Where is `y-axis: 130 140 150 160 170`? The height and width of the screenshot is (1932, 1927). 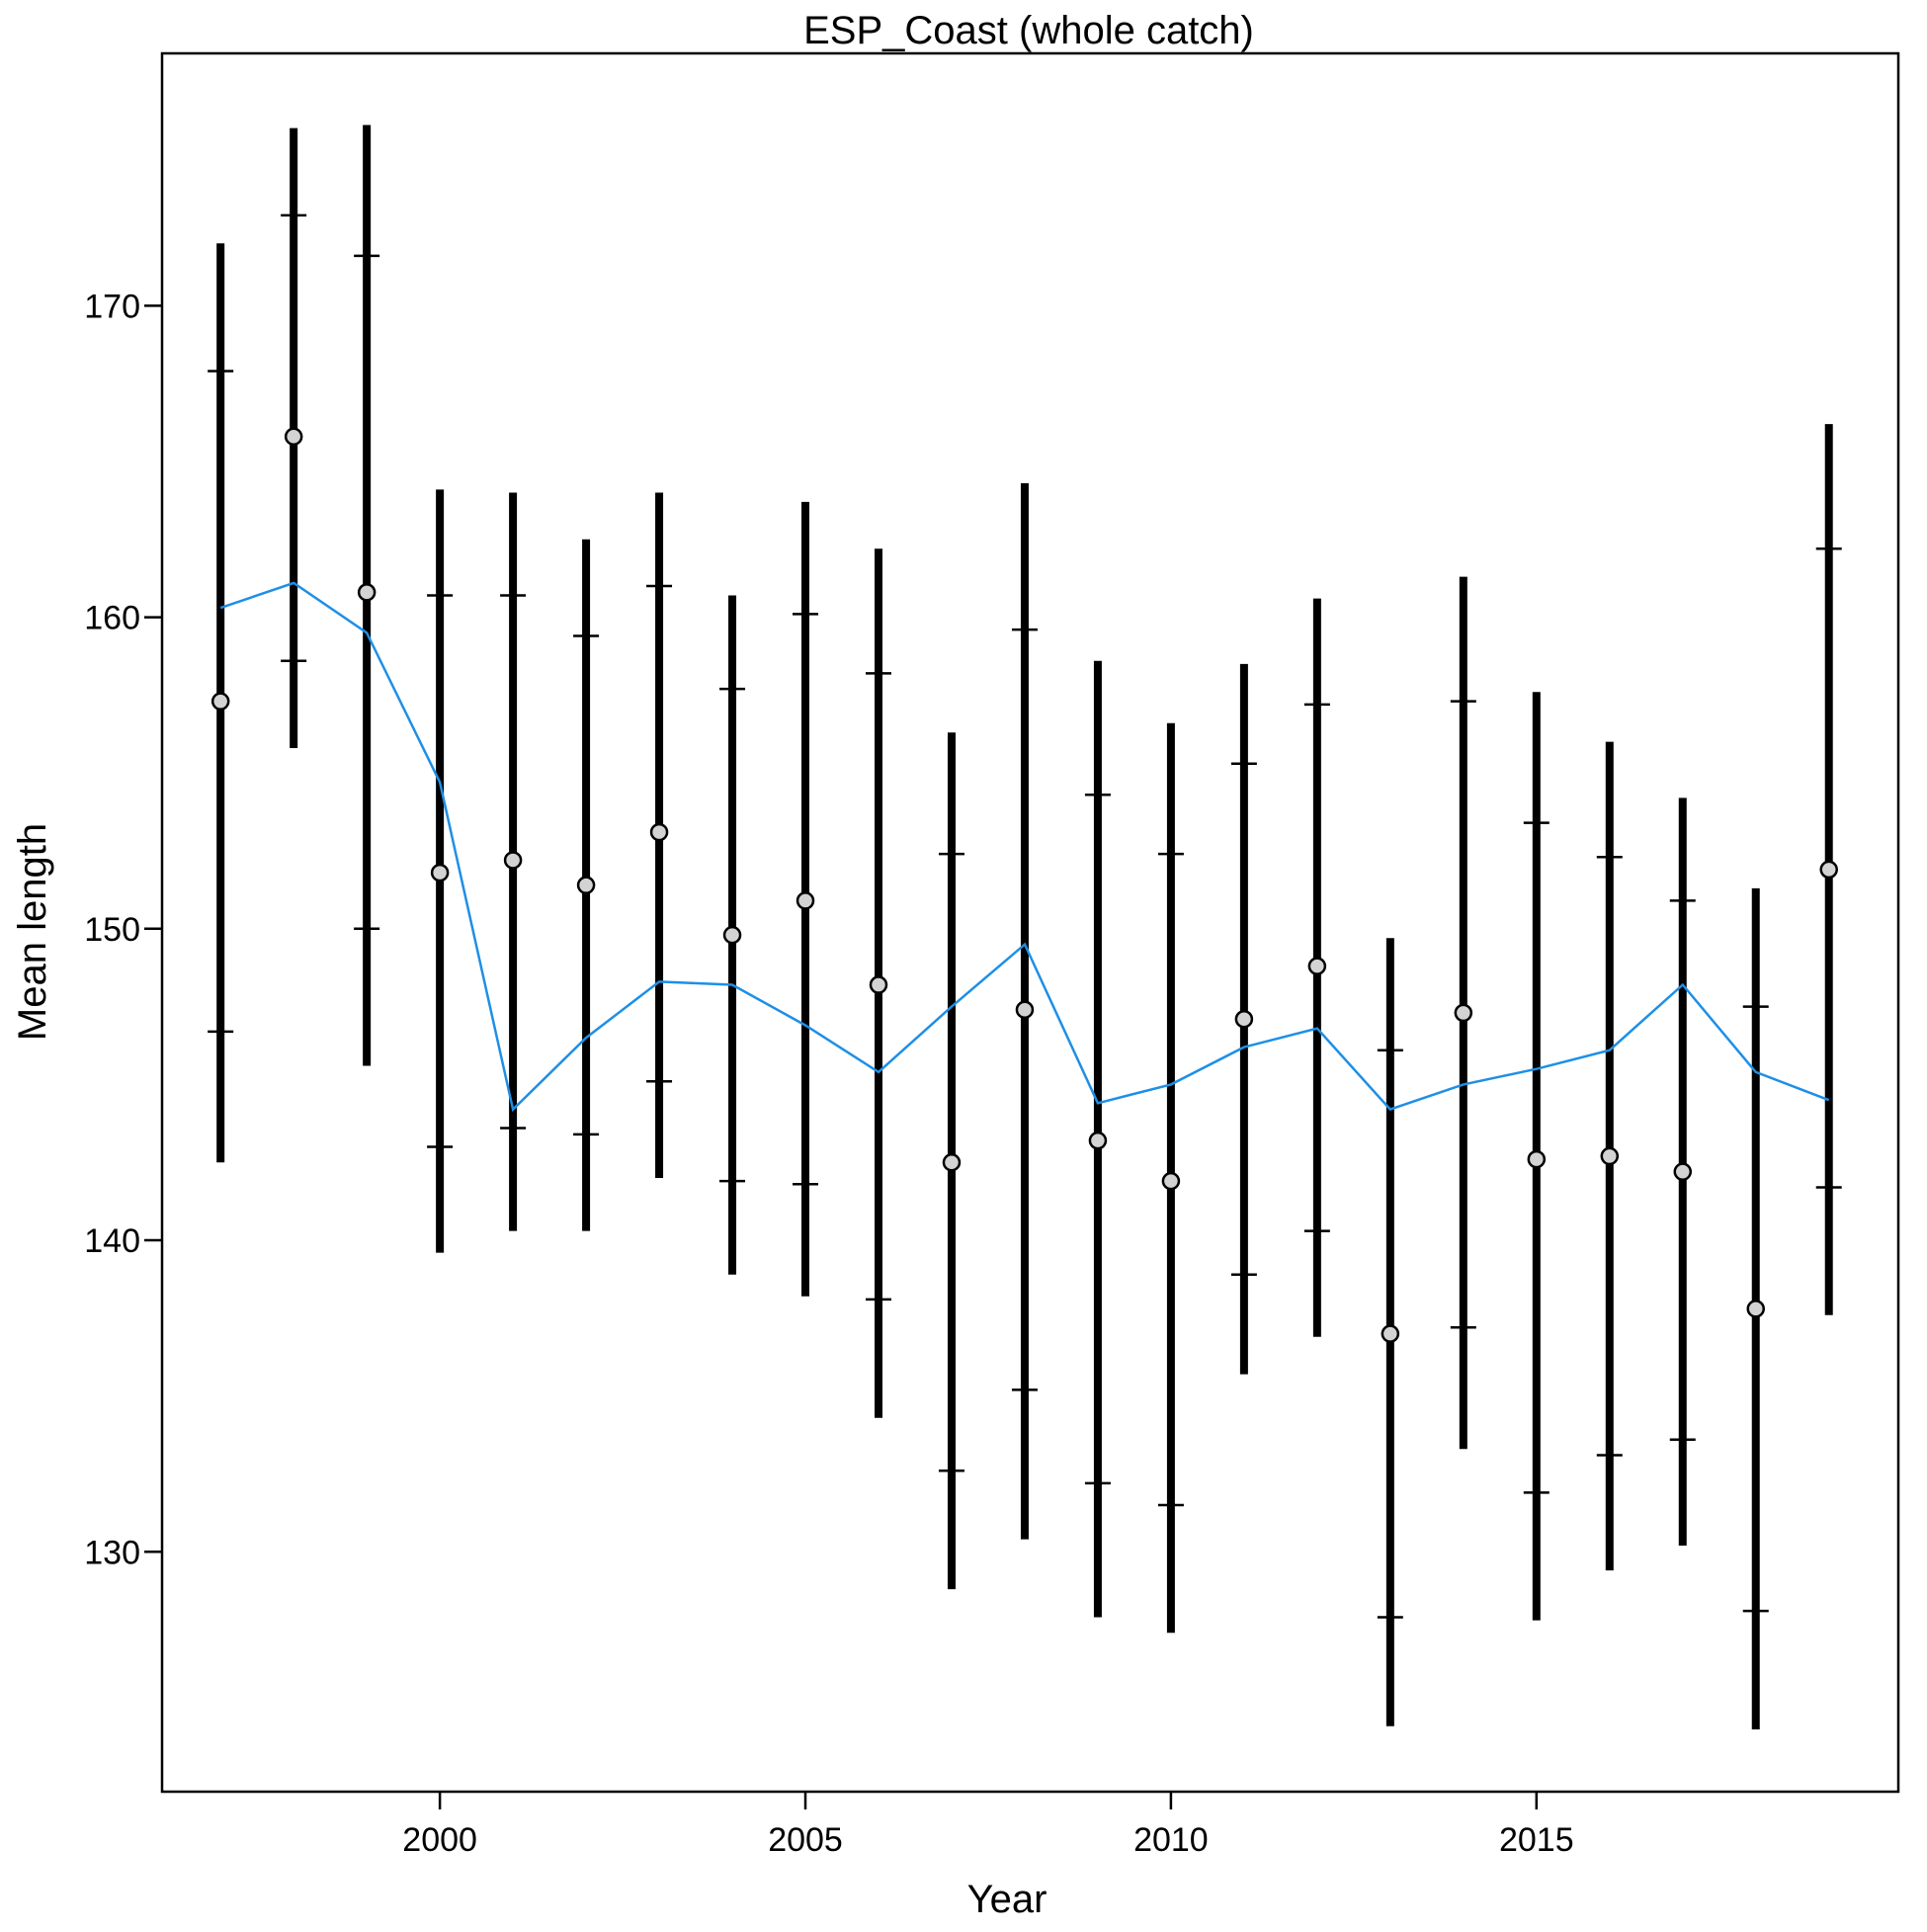 y-axis: 130 140 150 160 170 is located at coordinates (123, 929).